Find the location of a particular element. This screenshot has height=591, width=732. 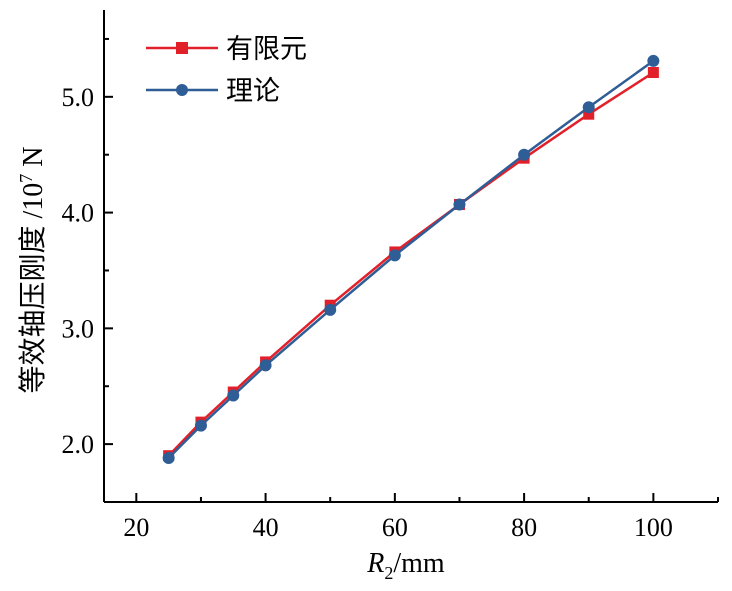

legend: 有限元 理论 is located at coordinates (226, 70).